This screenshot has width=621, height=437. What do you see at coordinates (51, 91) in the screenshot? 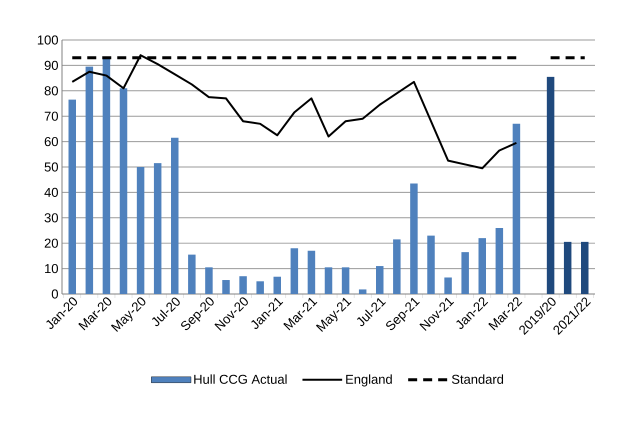
I see `y-tick-label: 80` at bounding box center [51, 91].